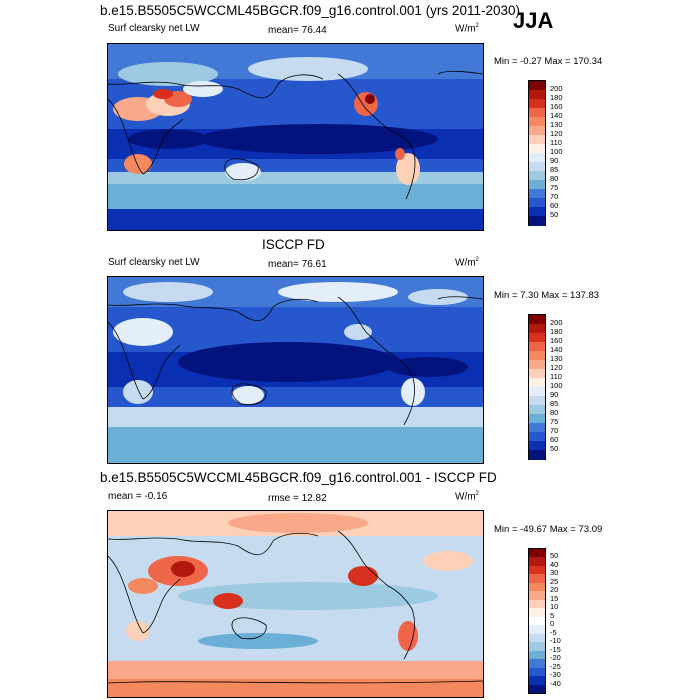  What do you see at coordinates (554, 598) in the screenshot?
I see `colorbar-tick-label: 15` at bounding box center [554, 598].